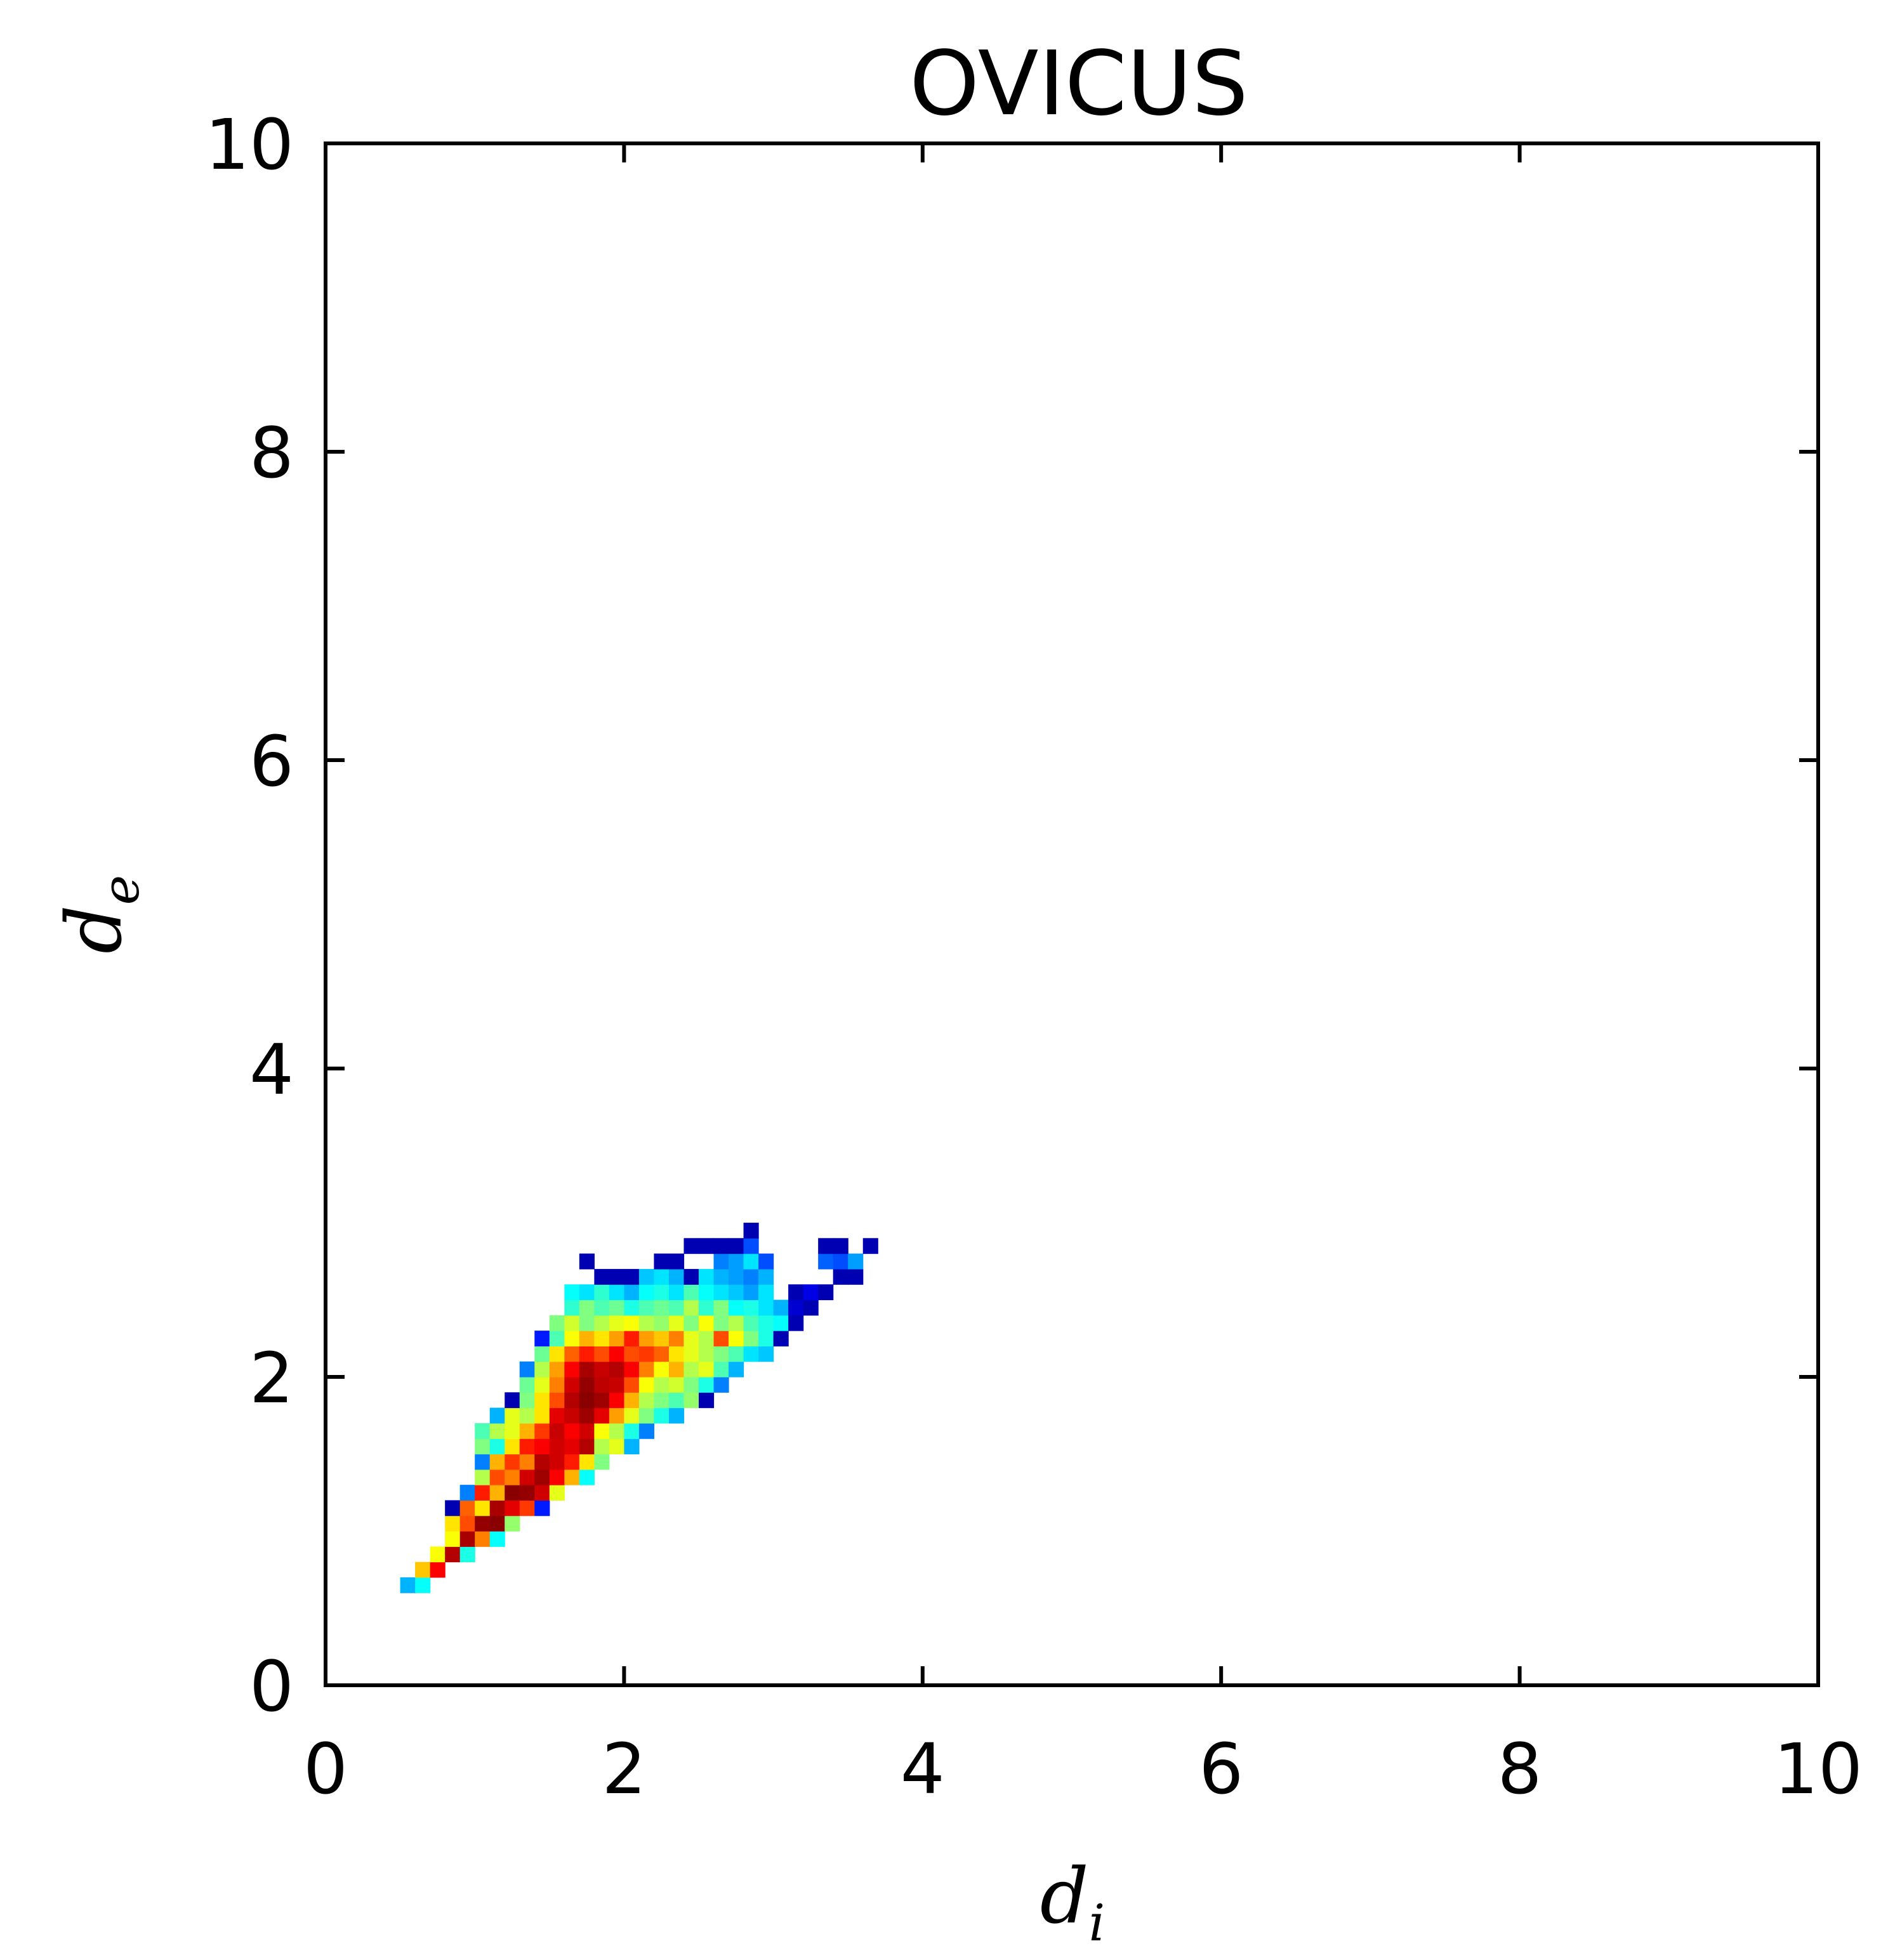 The width and height of the screenshot is (1888, 1960). What do you see at coordinates (100, 915) in the screenshot?
I see `y-axis-label: de` at bounding box center [100, 915].